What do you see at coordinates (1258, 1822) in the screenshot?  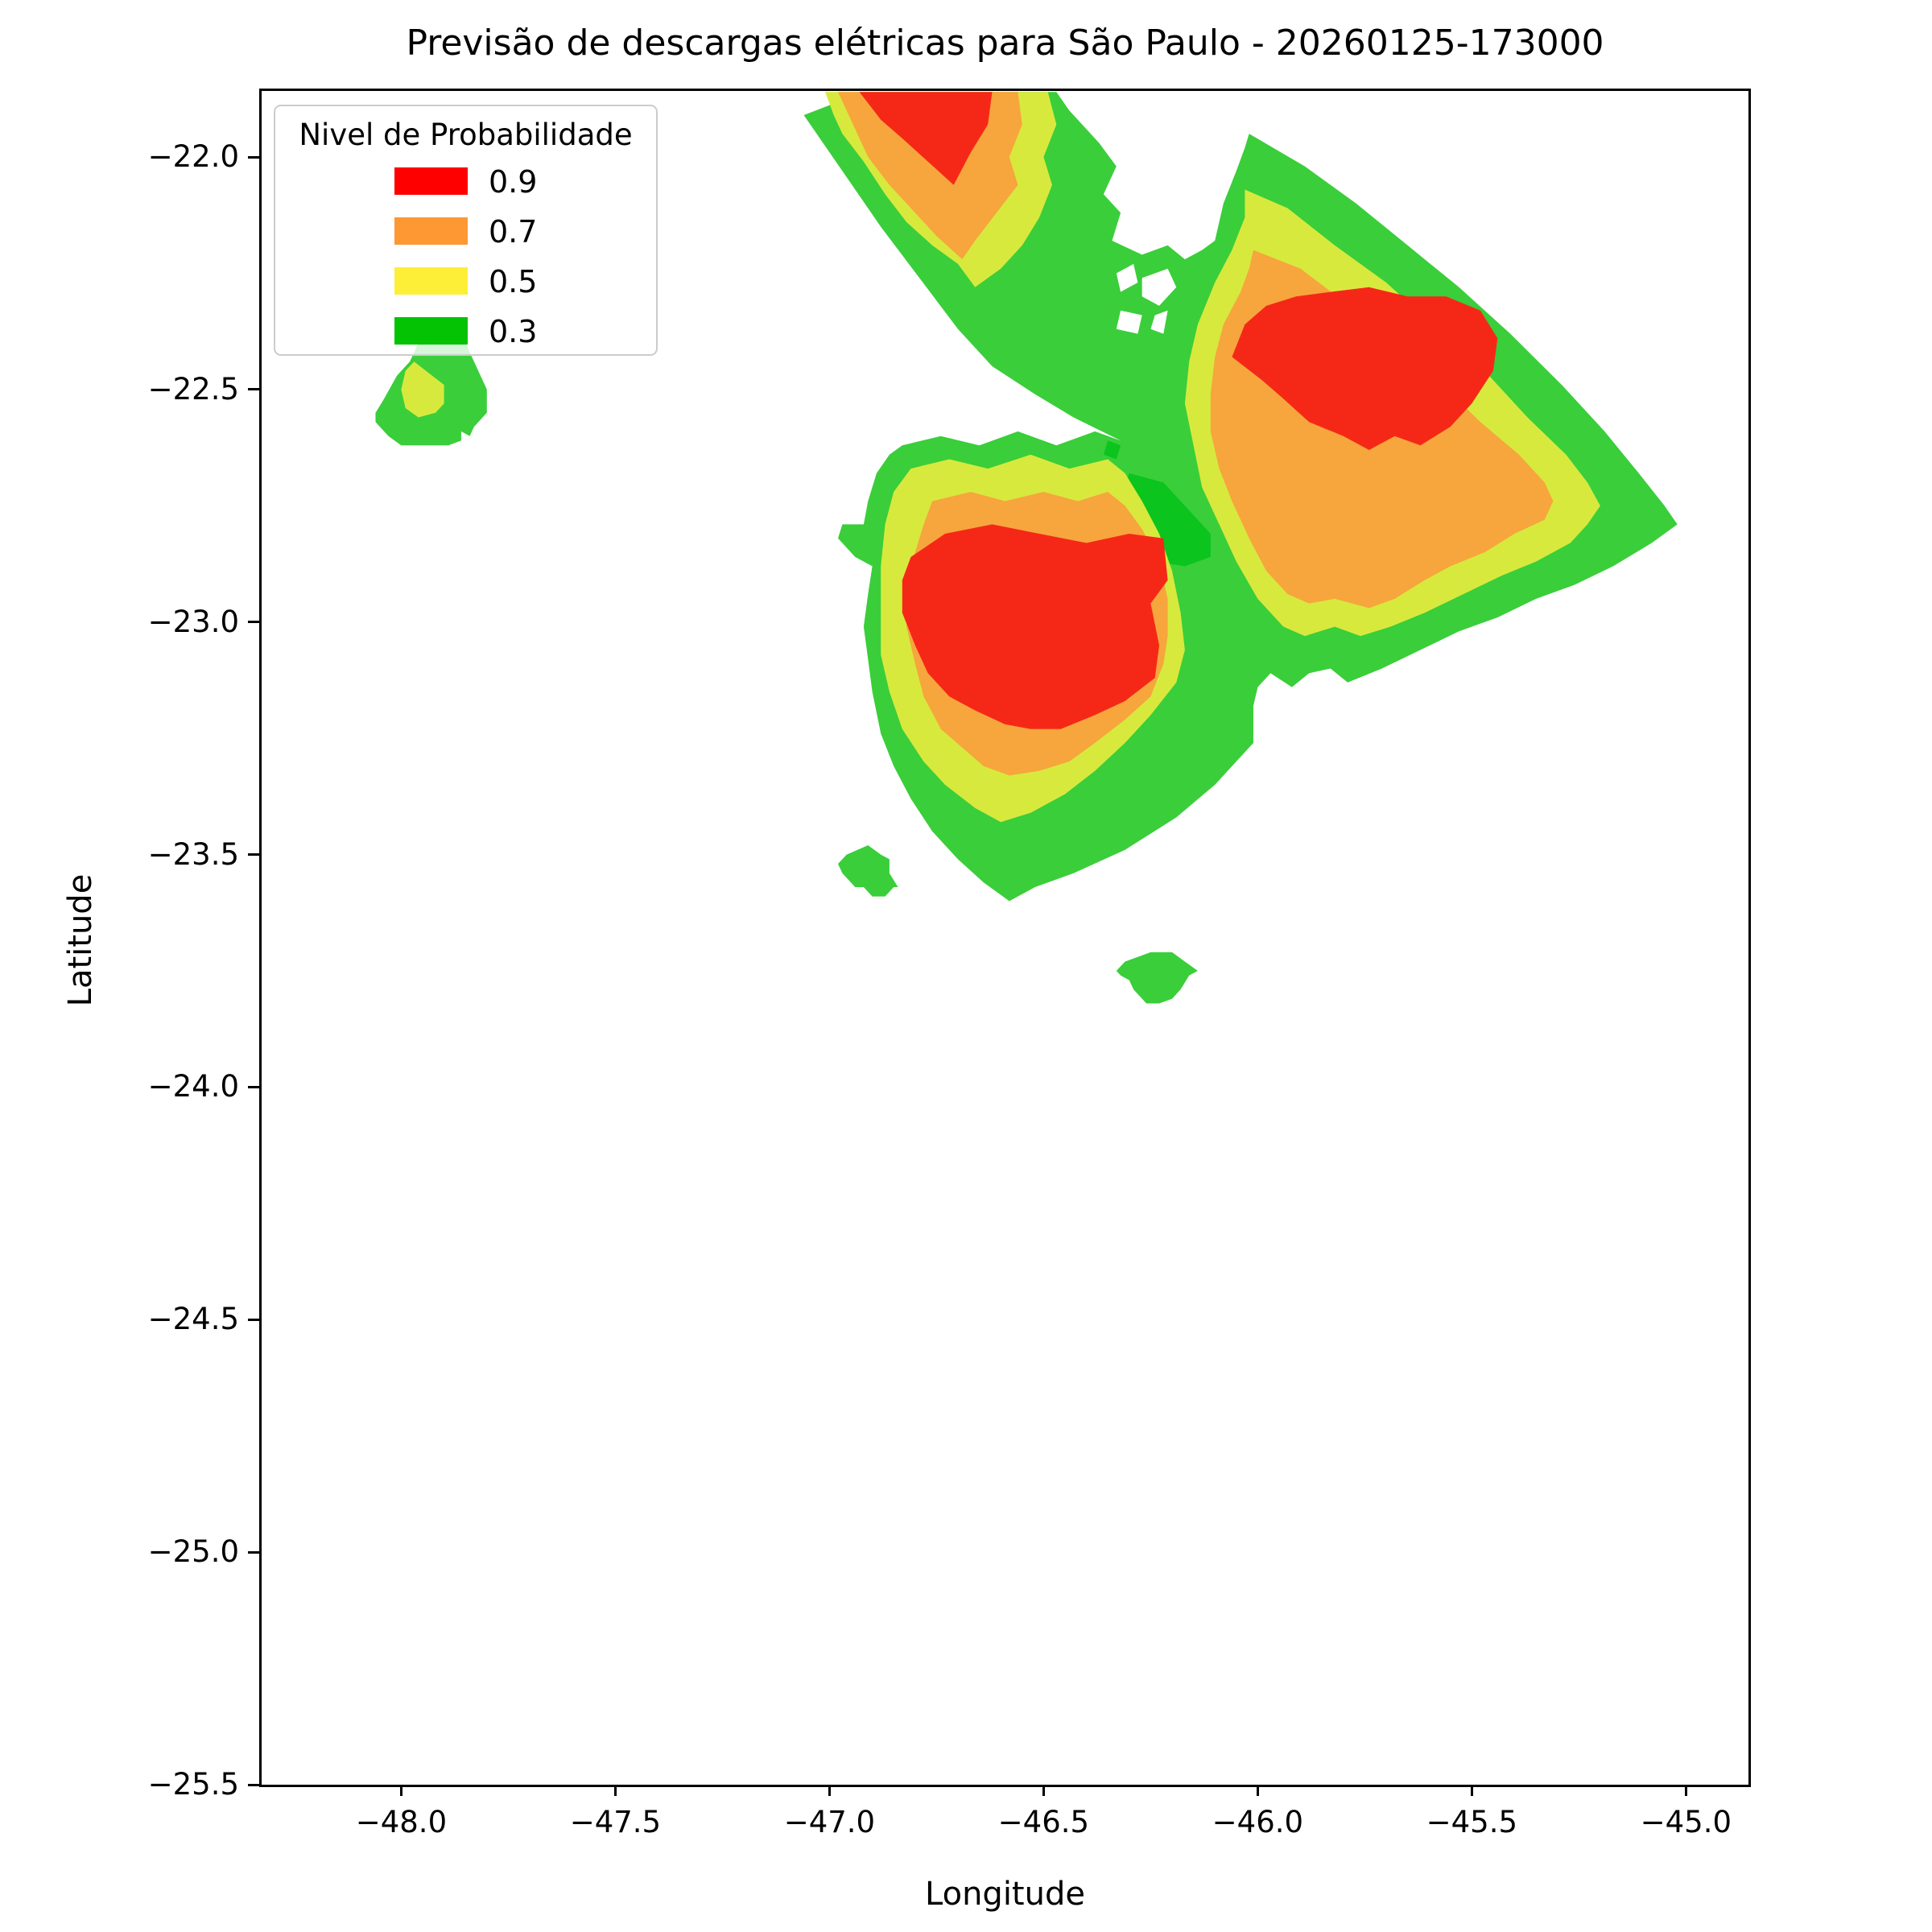 I see `x-tick-label: −46.0` at bounding box center [1258, 1822].